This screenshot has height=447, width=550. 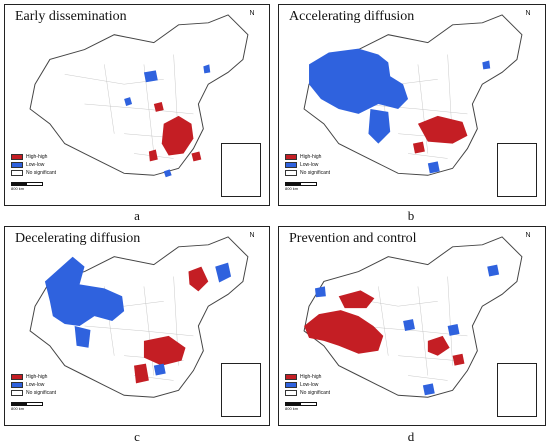 What do you see at coordinates (353, 239) in the screenshot?
I see `panel-title: Prevention and control` at bounding box center [353, 239].